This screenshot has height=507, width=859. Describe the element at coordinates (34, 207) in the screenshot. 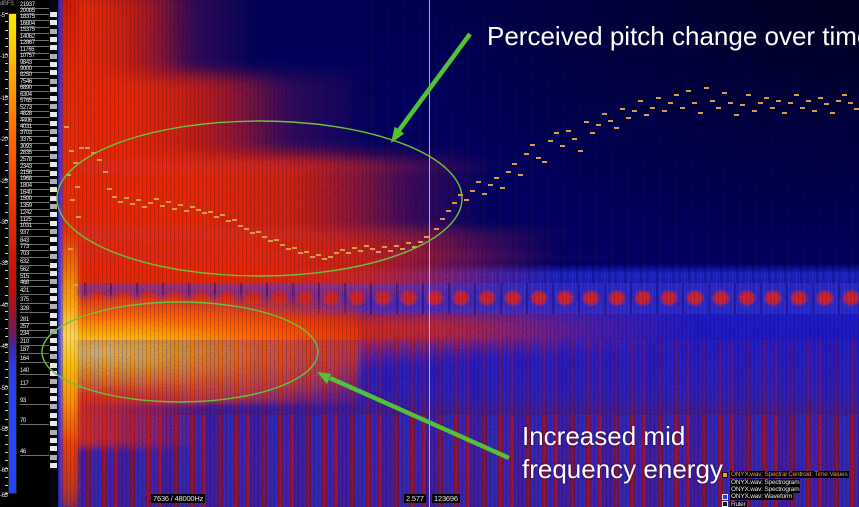

I see `frequency-tick: 1359` at that location.